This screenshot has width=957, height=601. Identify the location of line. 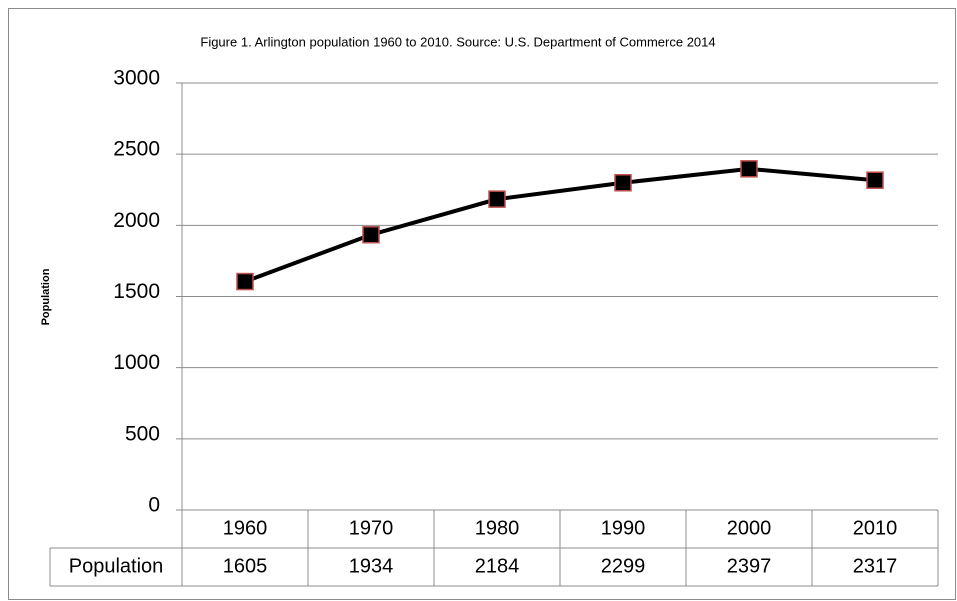
(560, 225).